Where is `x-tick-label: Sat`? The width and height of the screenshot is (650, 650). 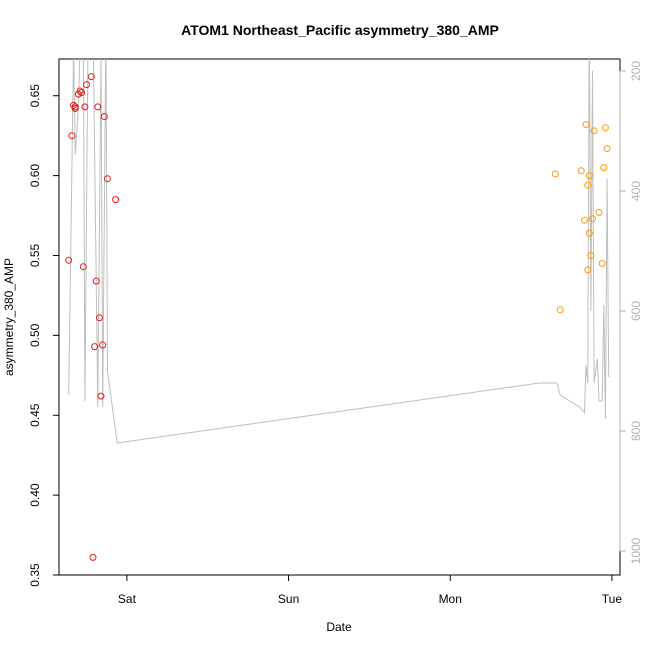
x-tick-label: Sat is located at coordinates (127, 599).